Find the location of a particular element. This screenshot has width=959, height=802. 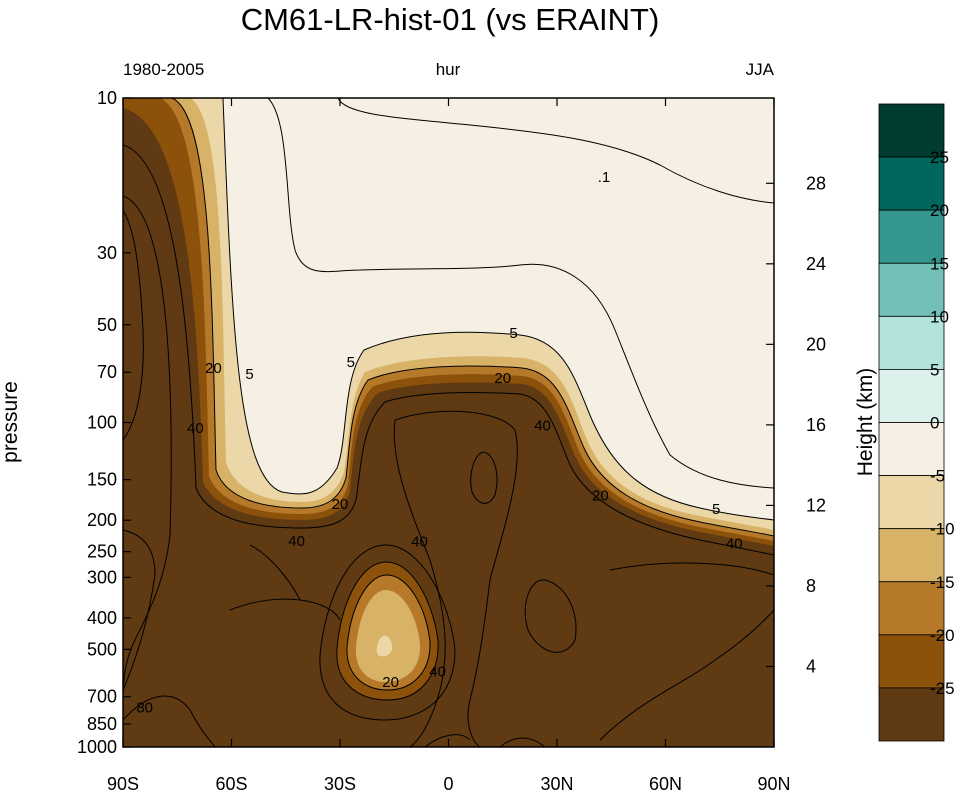

y-tick-label: 700 is located at coordinates (102, 697).